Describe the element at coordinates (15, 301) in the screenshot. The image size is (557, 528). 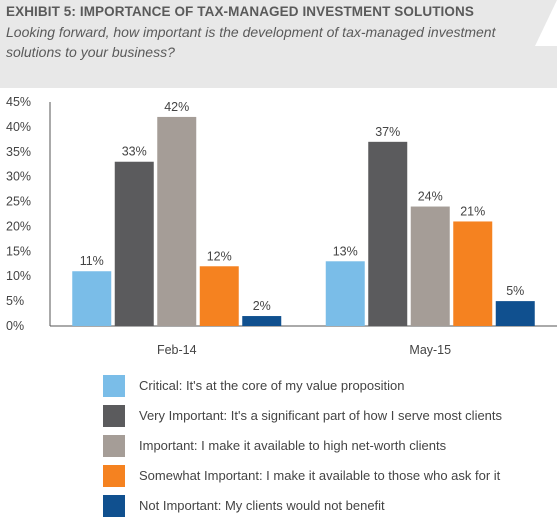
I see `y-tick-label: 5%` at that location.